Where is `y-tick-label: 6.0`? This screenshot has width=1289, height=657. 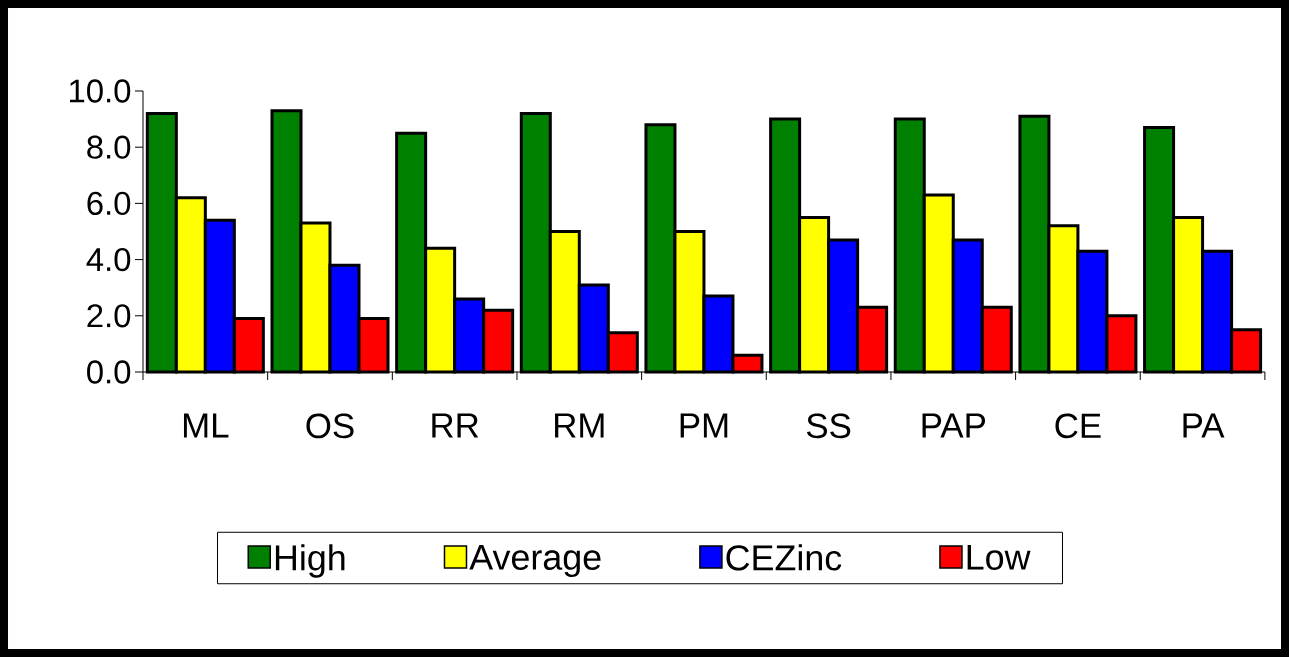
y-tick-label: 6.0 is located at coordinates (109, 203).